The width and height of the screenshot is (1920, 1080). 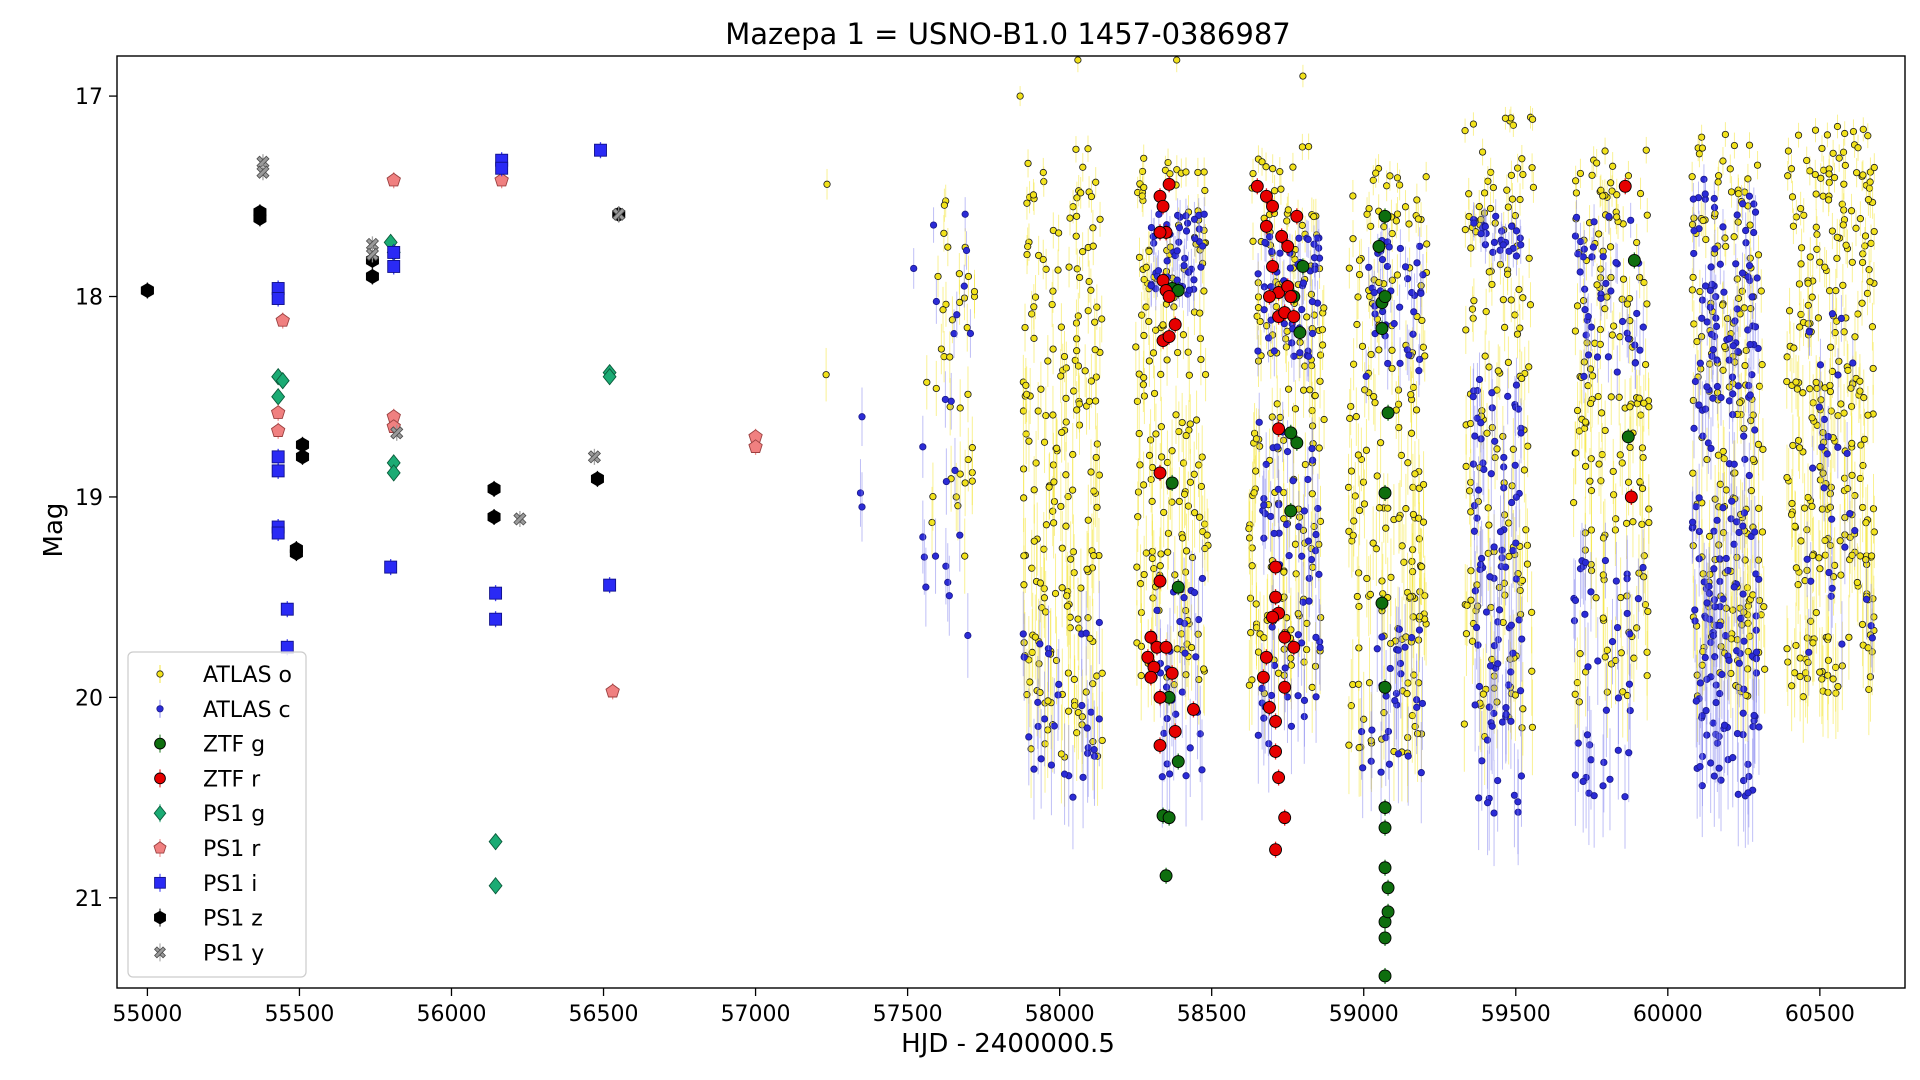 I want to click on x-tick-label: 56000, so click(x=451, y=1014).